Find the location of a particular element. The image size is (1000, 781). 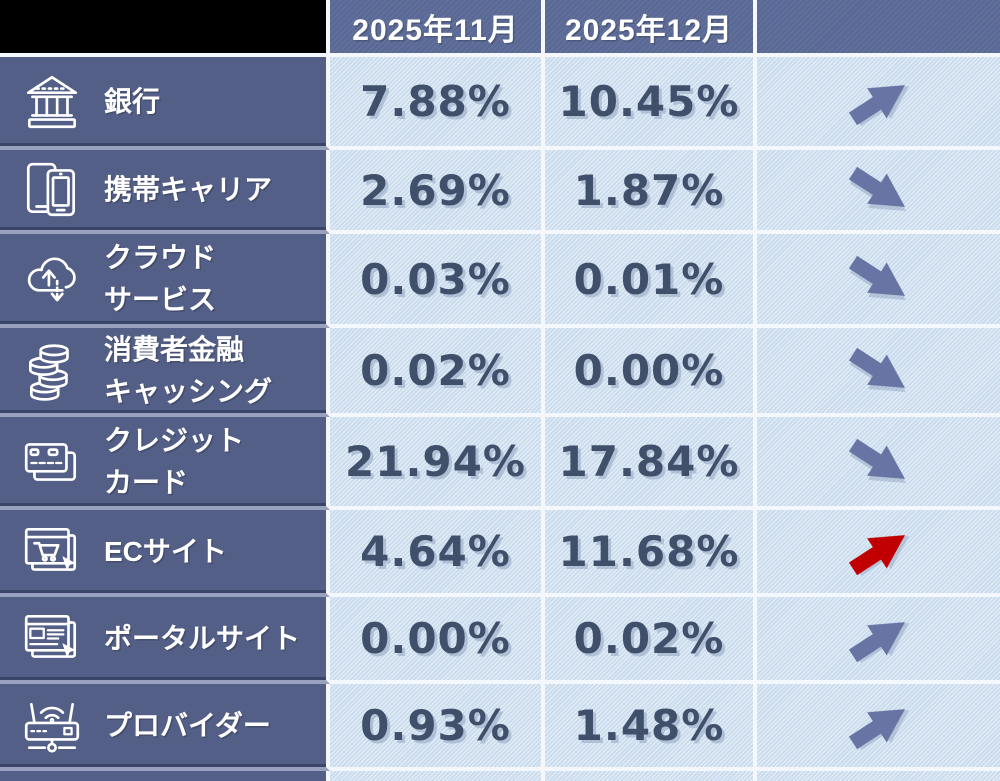

row-label-portal-site: ポータルサイト is located at coordinates (165, 640).